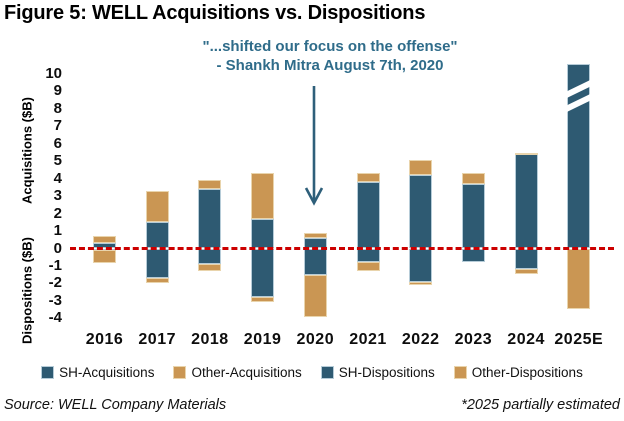 The image size is (624, 421). I want to click on bar-segment-2019-other-acquisitions, so click(263, 196).